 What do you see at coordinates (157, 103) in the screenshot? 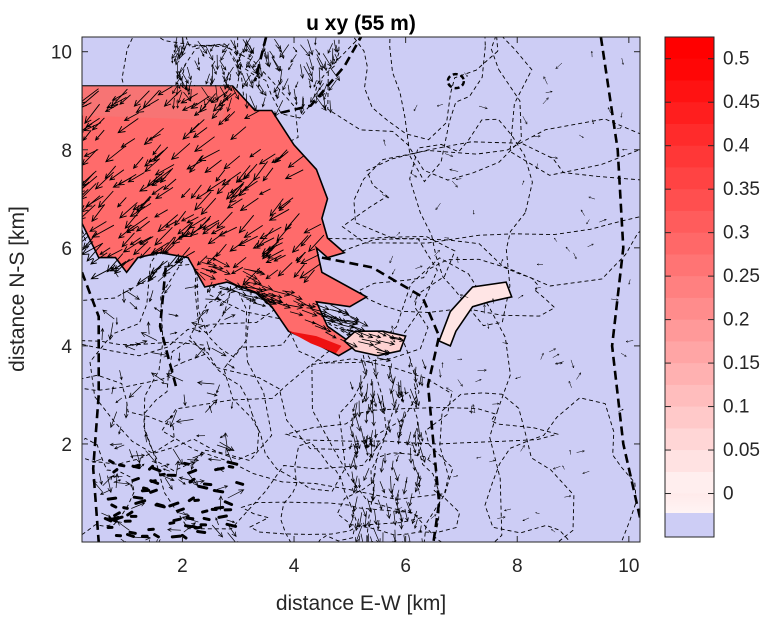
I see `region-north-strip` at bounding box center [157, 103].